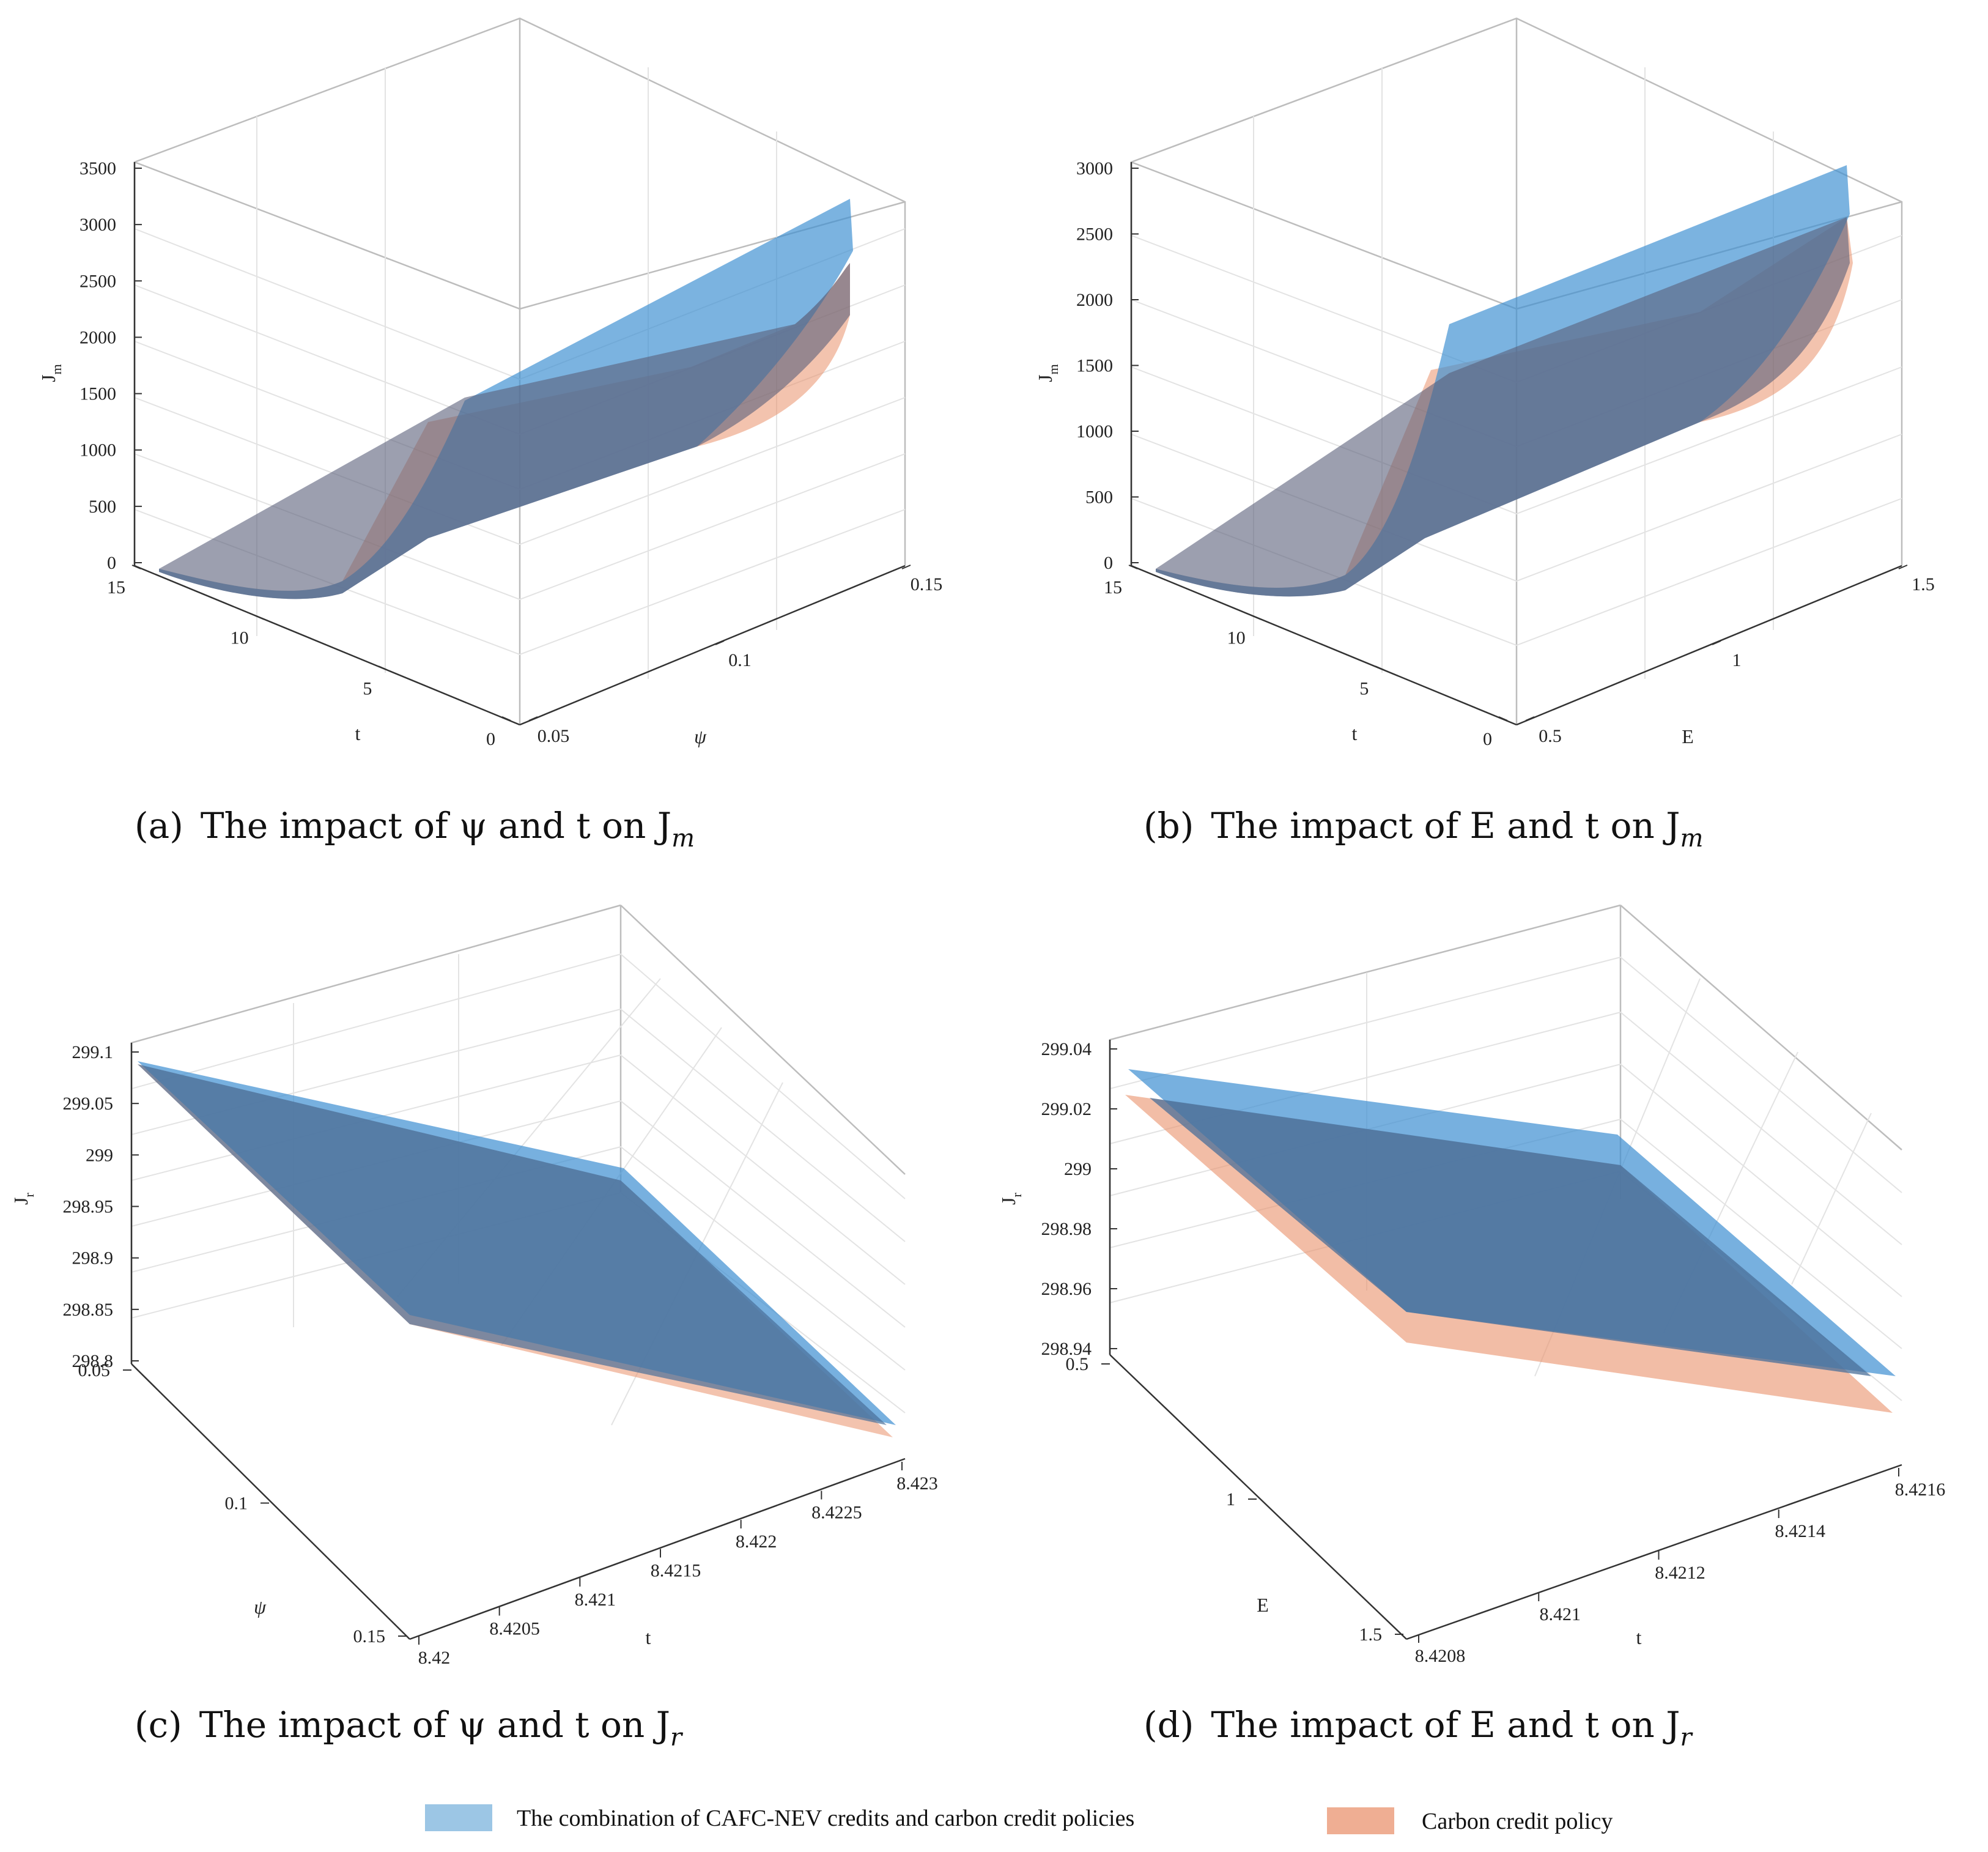 Image resolution: width=1988 pixels, height=1852 pixels. I want to click on panel-a-z-tick: 2500, so click(97, 281).